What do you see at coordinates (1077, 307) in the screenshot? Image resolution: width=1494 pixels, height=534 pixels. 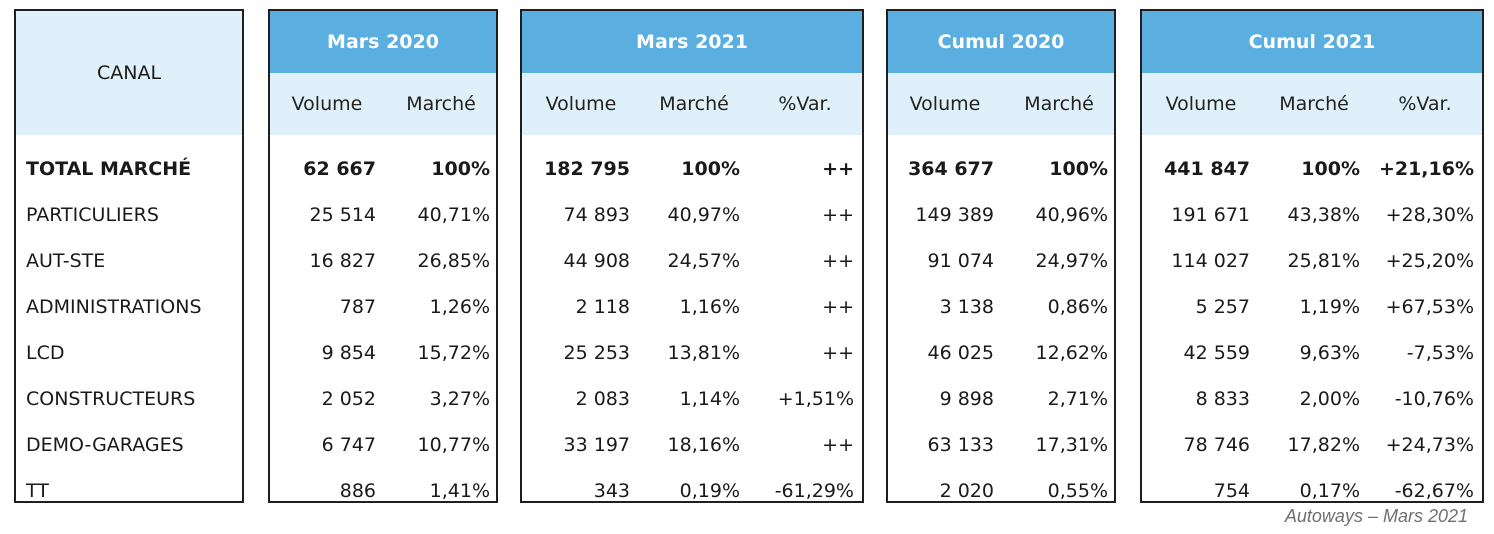 I see `table-cell-marche: 0,86%` at bounding box center [1077, 307].